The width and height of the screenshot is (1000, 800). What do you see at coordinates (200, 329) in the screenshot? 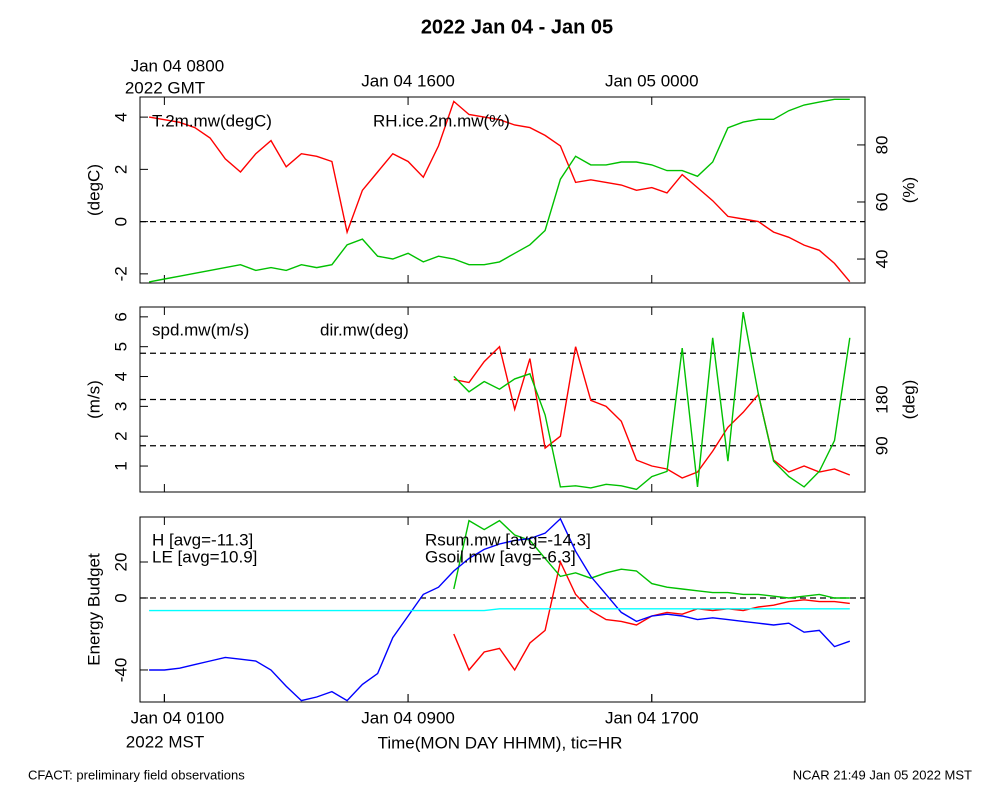
I see `legend-label: spd.mw(m/s)` at bounding box center [200, 329].